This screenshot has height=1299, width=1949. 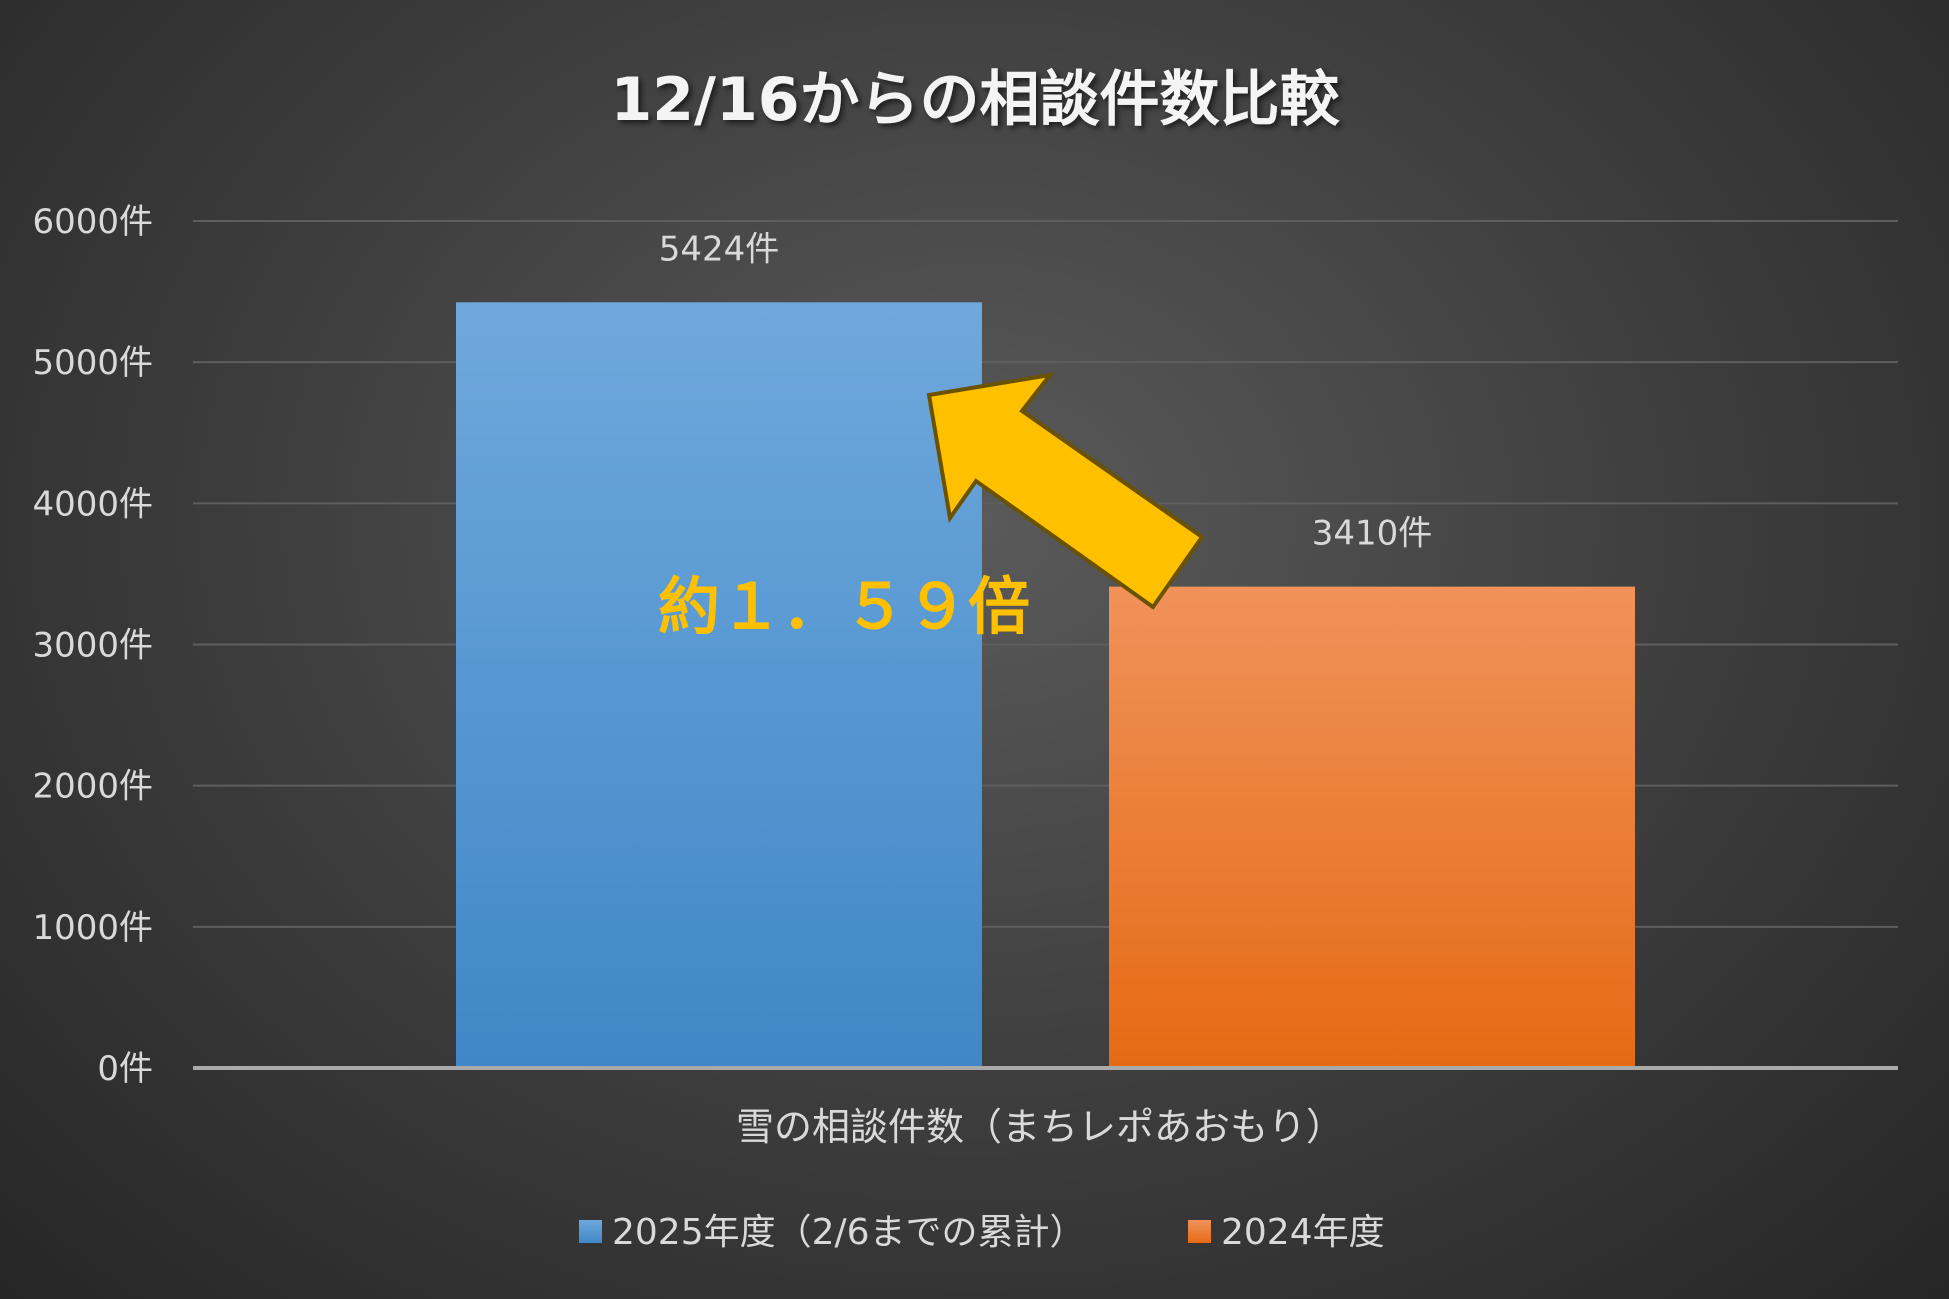 What do you see at coordinates (1040, 1127) in the screenshot?
I see `x-axis-label: 雪の相談件数（まちレポあおもり）` at bounding box center [1040, 1127].